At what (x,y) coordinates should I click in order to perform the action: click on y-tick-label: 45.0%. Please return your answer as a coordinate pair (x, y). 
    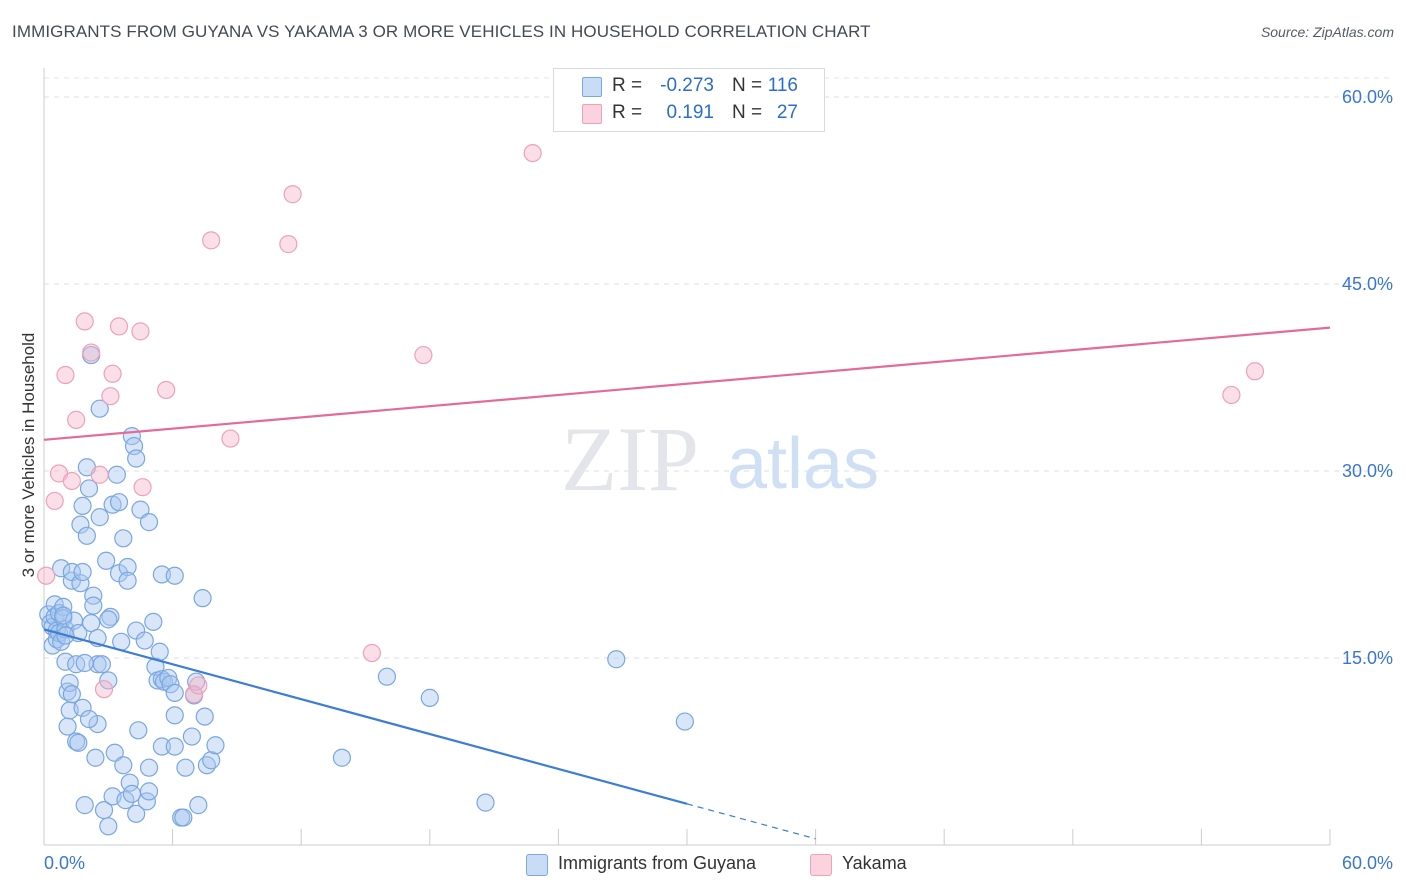
    Looking at the image, I should click on (1367, 284).